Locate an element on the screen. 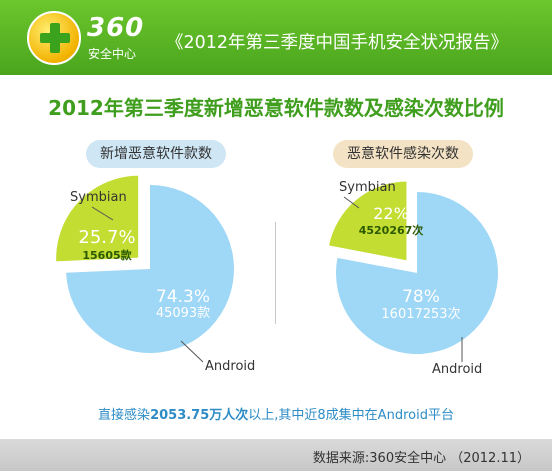 The width and height of the screenshot is (552, 471). chart-divider is located at coordinates (275, 273).